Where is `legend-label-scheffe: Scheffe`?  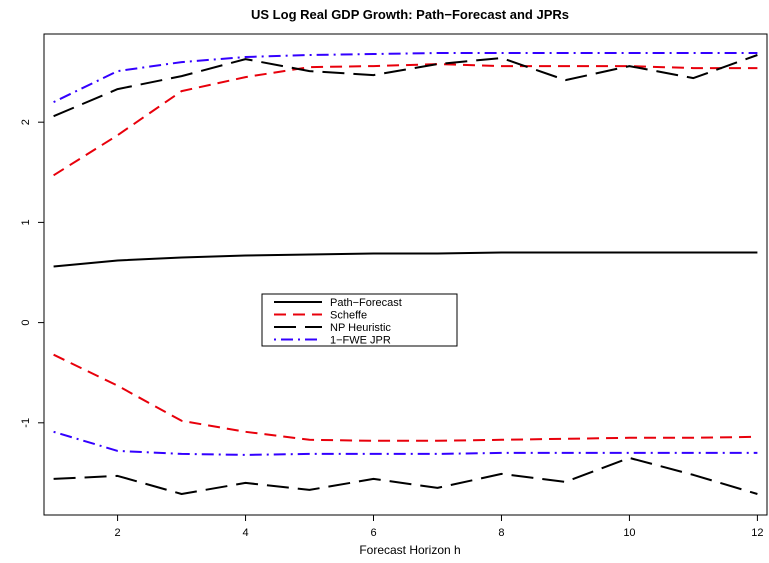 legend-label-scheffe: Scheffe is located at coordinates (348, 316).